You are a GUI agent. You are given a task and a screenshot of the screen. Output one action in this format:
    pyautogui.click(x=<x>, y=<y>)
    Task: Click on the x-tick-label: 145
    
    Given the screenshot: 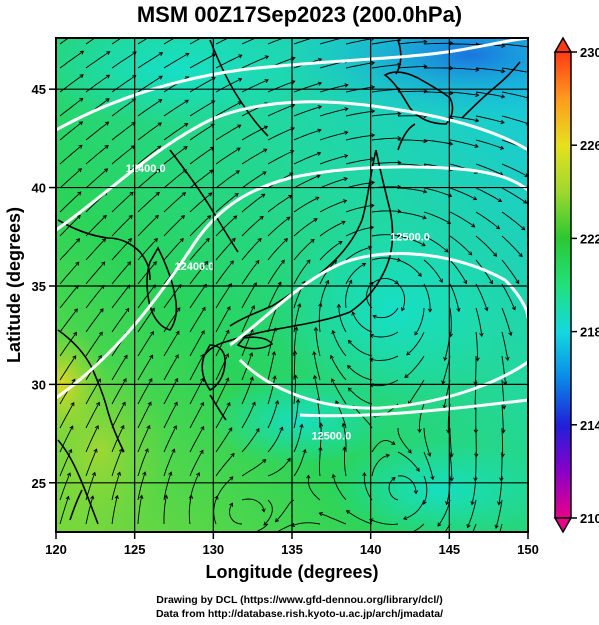 What is the action you would take?
    pyautogui.click(x=449, y=549)
    